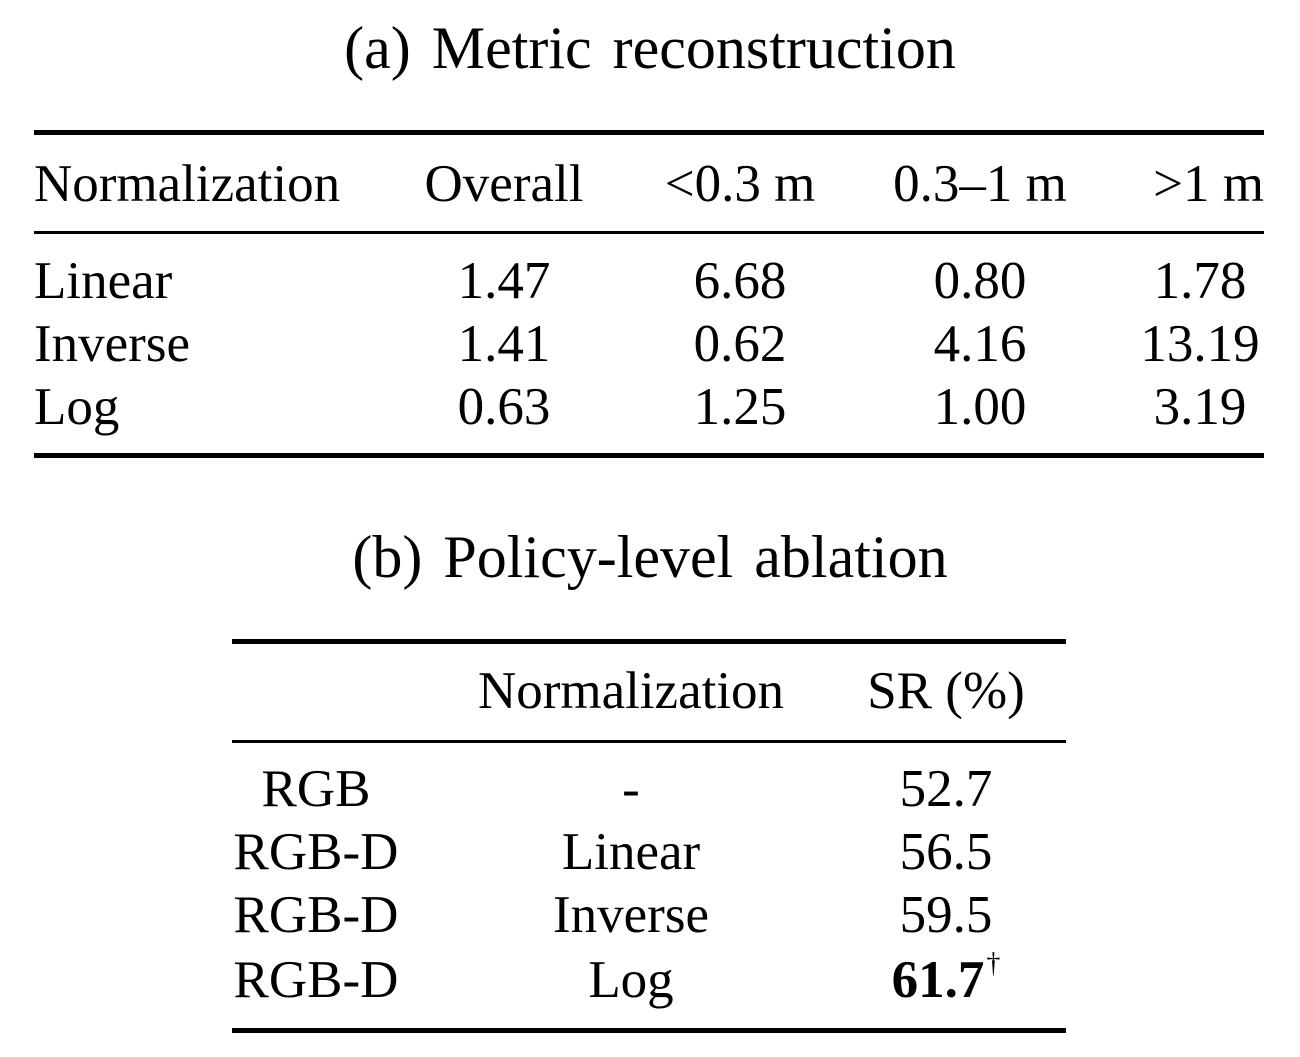 The image size is (1300, 1057). Describe the element at coordinates (631, 915) in the screenshot. I see `table-b-cell: Inverse` at that location.